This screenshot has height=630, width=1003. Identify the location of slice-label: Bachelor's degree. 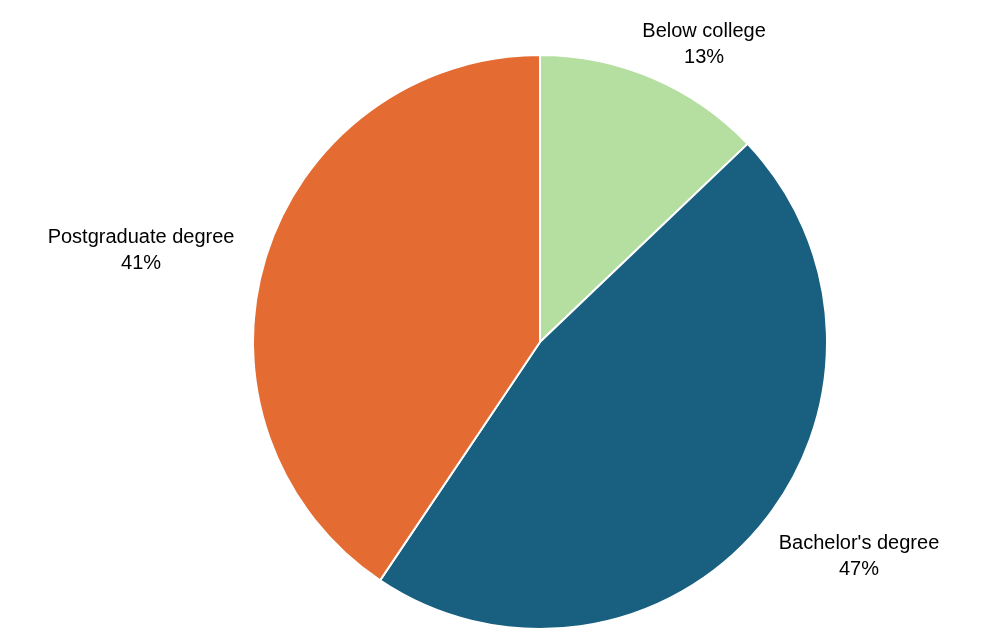
(859, 541).